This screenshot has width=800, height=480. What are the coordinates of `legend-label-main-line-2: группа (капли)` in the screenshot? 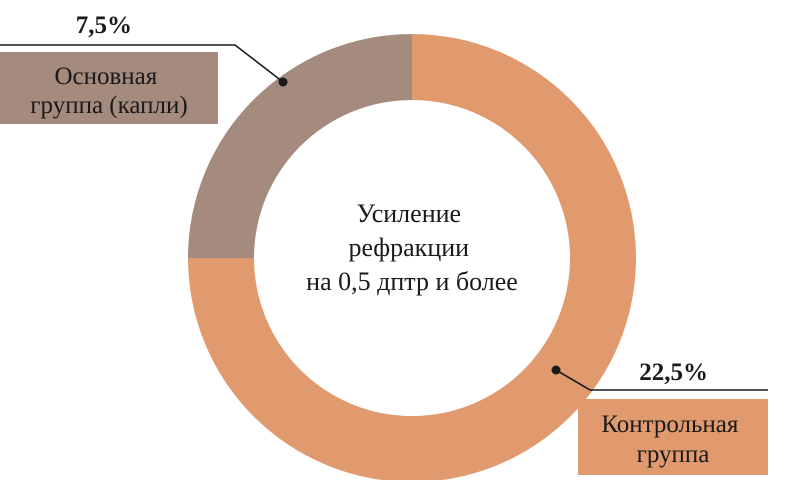 It's located at (108, 105).